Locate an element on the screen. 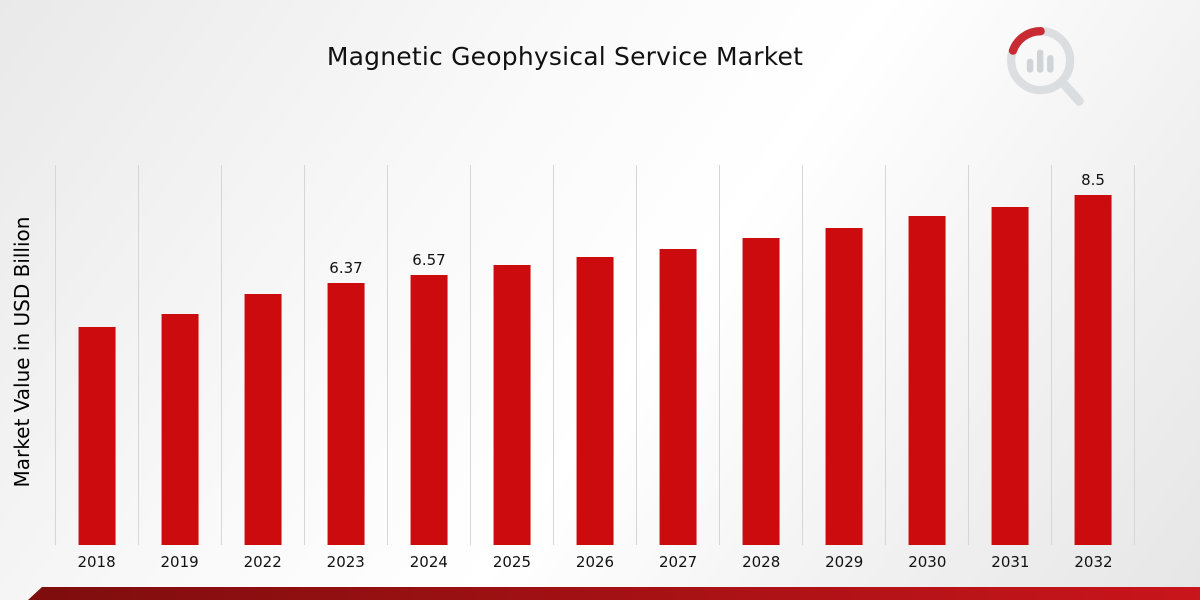  x-tick-2032: 2032 is located at coordinates (1093, 562).